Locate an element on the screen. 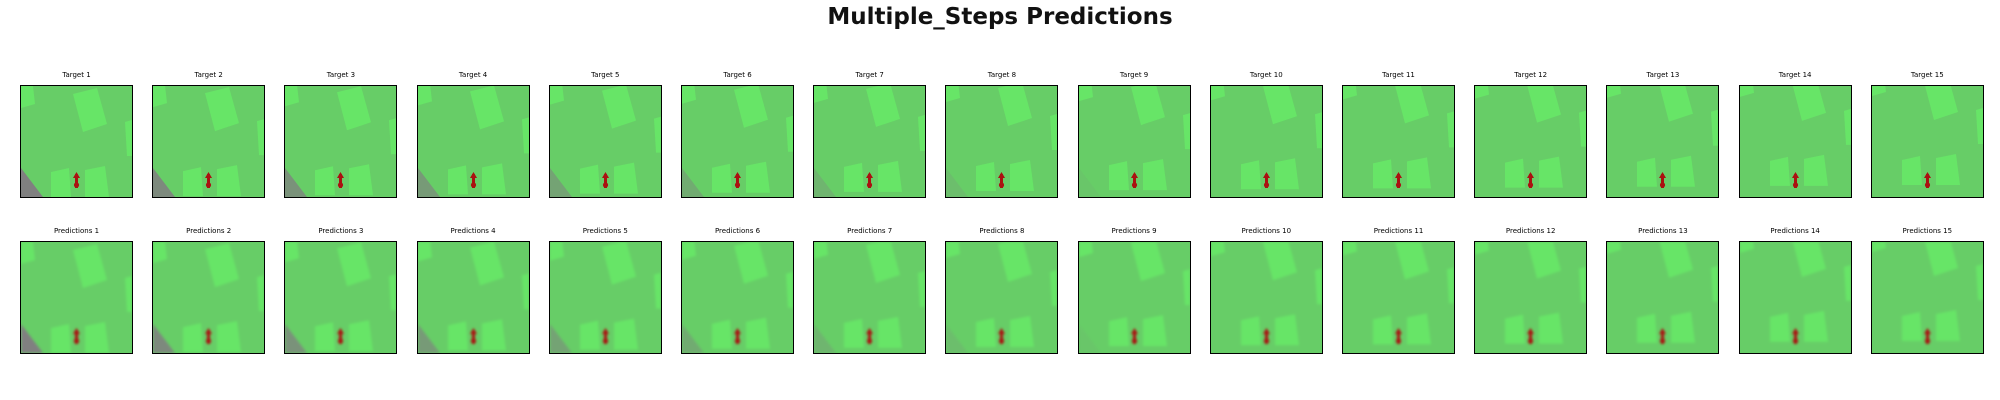 The height and width of the screenshot is (400, 2000). panel-title: Target 12 is located at coordinates (1531, 75).